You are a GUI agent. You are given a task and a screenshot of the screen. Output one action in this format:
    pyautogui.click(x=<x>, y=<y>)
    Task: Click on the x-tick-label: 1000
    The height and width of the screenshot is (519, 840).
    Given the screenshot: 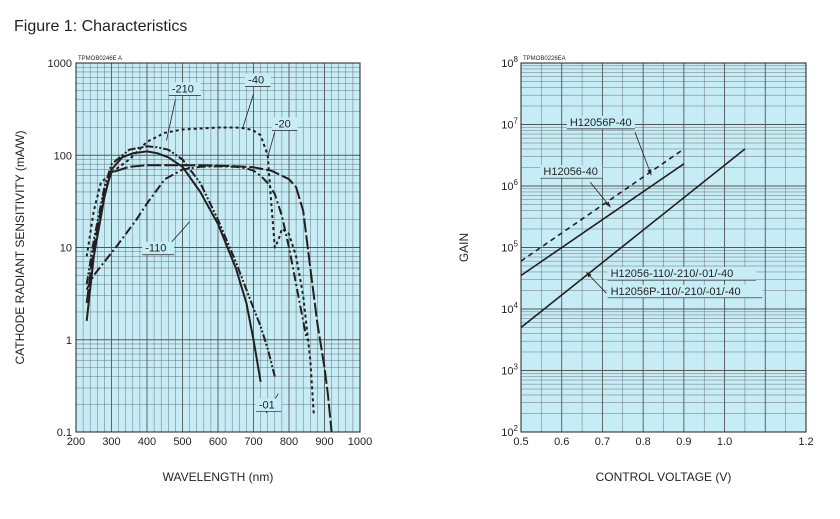 What is the action you would take?
    pyautogui.click(x=360, y=442)
    